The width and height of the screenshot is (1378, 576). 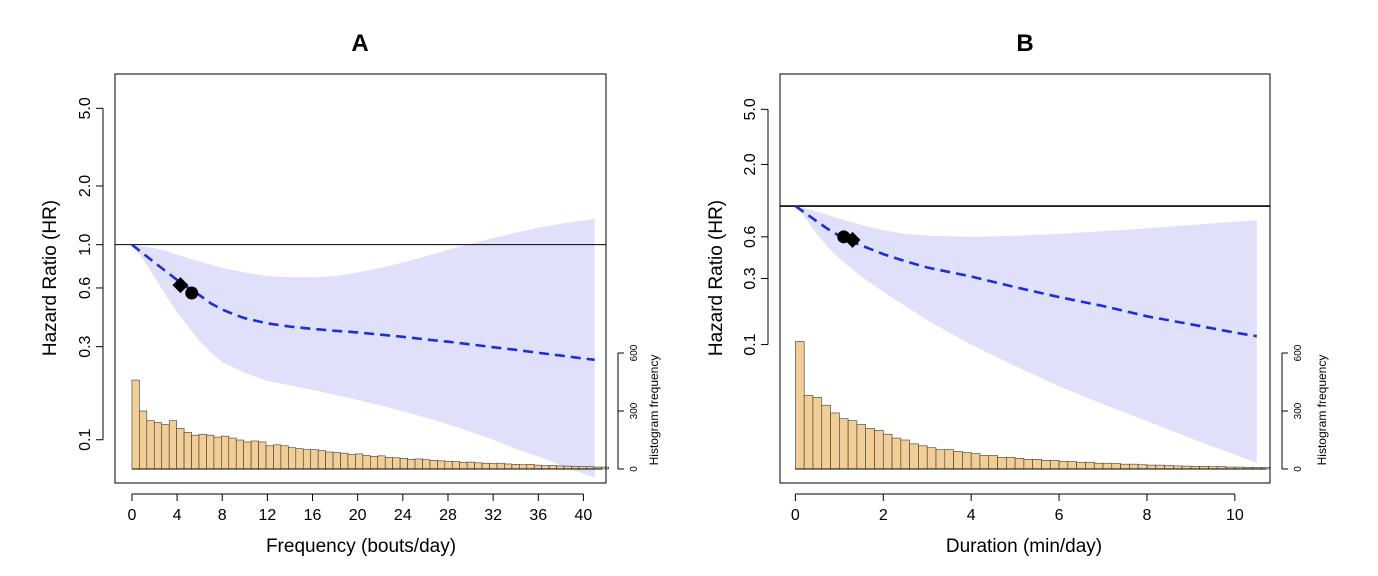 I want to click on panel-b-x-axis: 0 2 4 6 8 10, so click(x=1017, y=508).